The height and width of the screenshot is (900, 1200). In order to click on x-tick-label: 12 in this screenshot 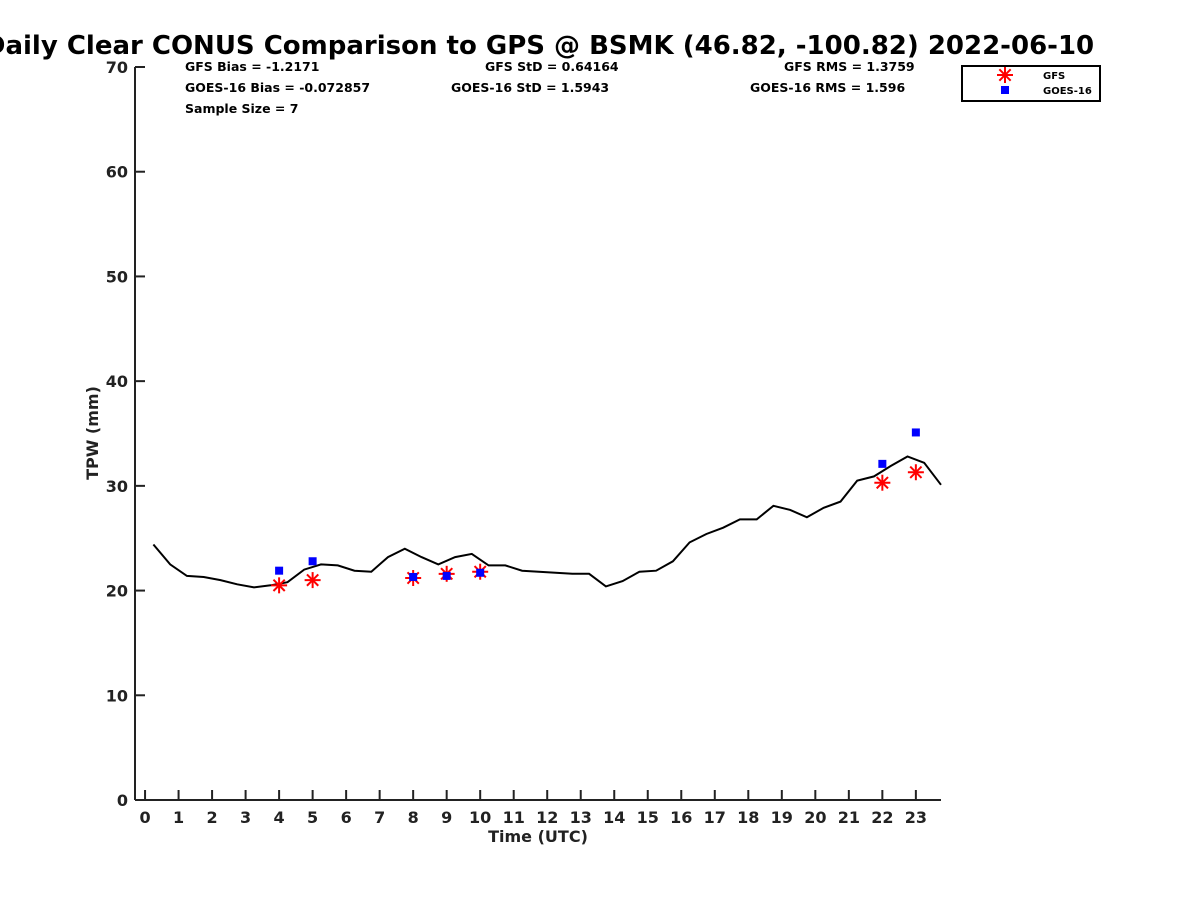, I will do `click(547, 817)`.